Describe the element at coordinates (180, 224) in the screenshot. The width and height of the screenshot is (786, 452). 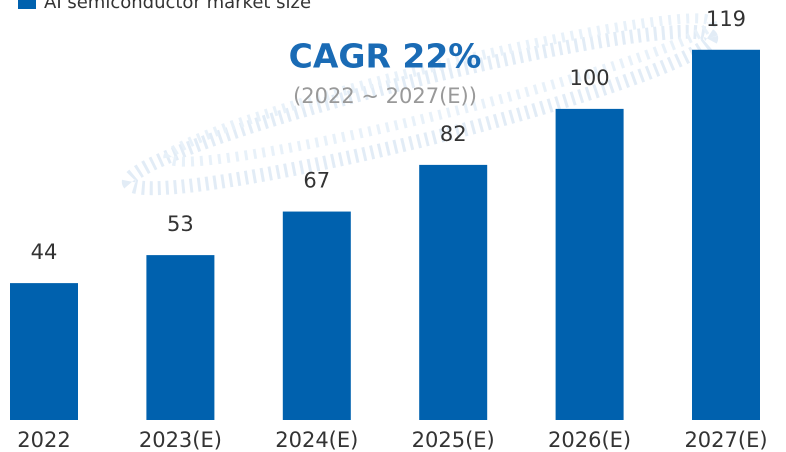
I see `value-label: 53` at that location.